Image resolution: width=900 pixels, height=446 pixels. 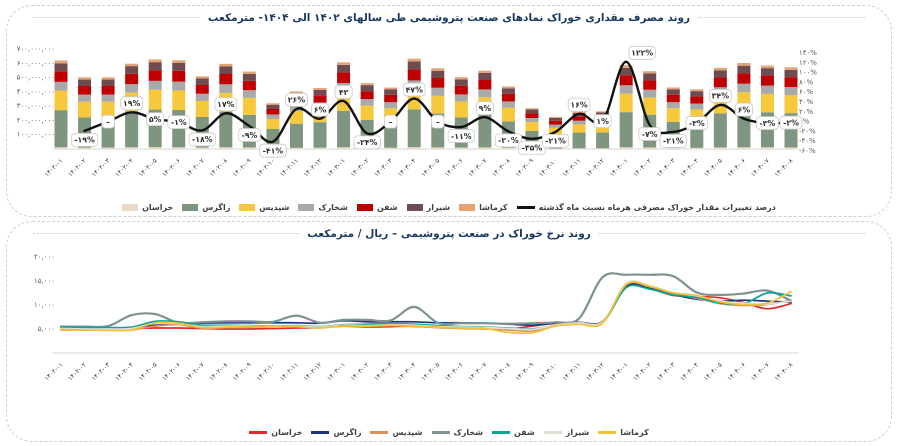 I want to click on svg-text: ۱۴۰%, so click(x=808, y=53).